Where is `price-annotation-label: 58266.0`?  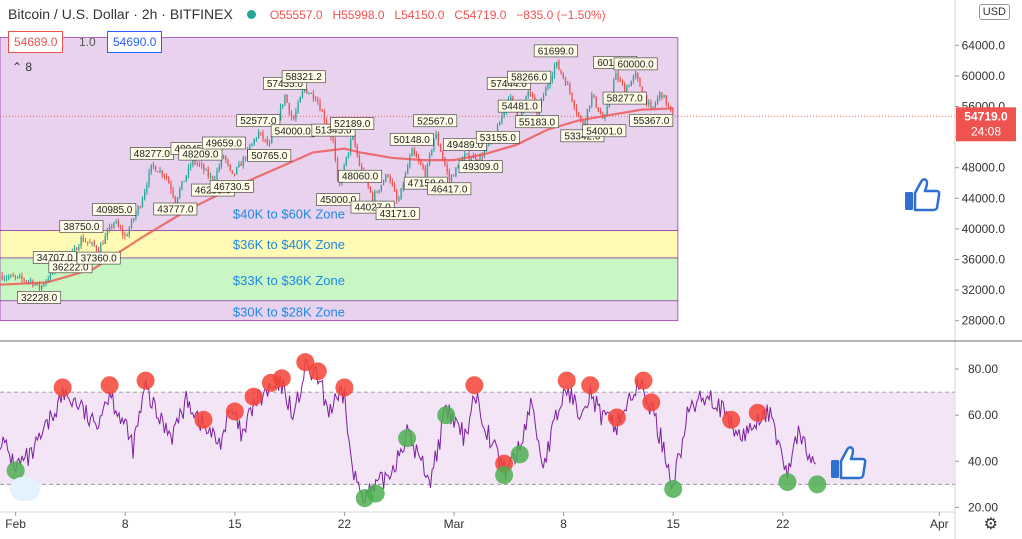
price-annotation-label: 58266.0 is located at coordinates (529, 78).